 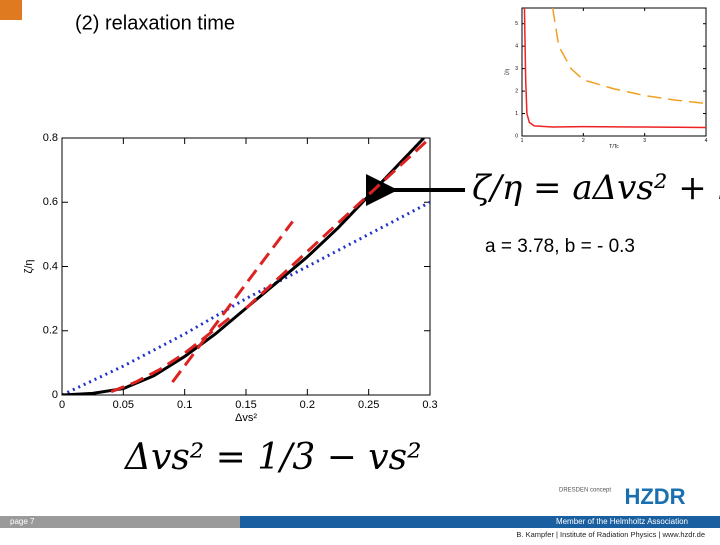 I want to click on footer-gray, so click(x=120, y=522).